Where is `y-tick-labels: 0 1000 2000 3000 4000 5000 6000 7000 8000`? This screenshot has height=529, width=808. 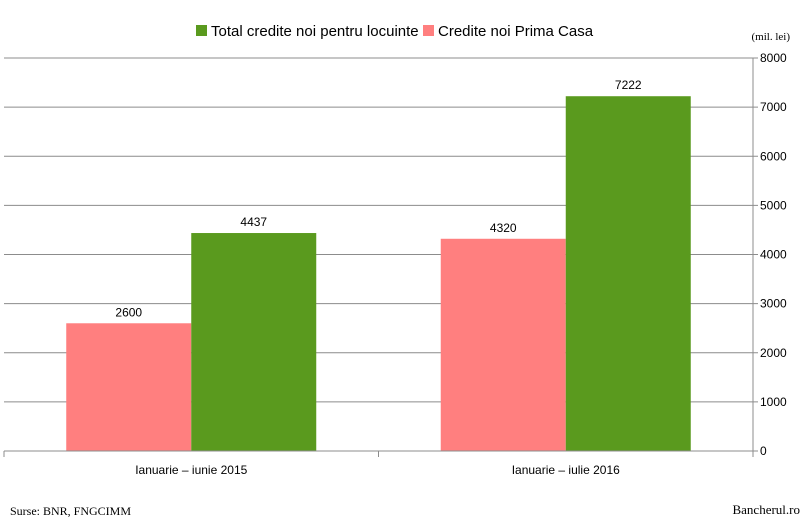
y-tick-labels: 0 1000 2000 3000 4000 5000 6000 7000 8000 is located at coordinates (773, 254).